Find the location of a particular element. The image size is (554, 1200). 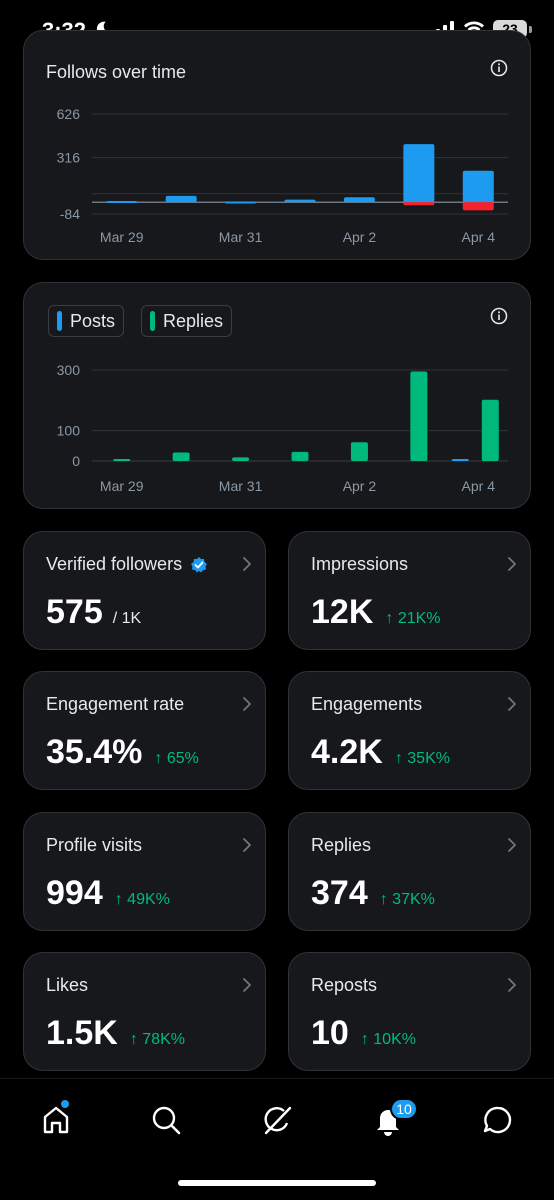

stat-card-engagements: Engagements 4.2K ↑ 35K% is located at coordinates (409, 730).